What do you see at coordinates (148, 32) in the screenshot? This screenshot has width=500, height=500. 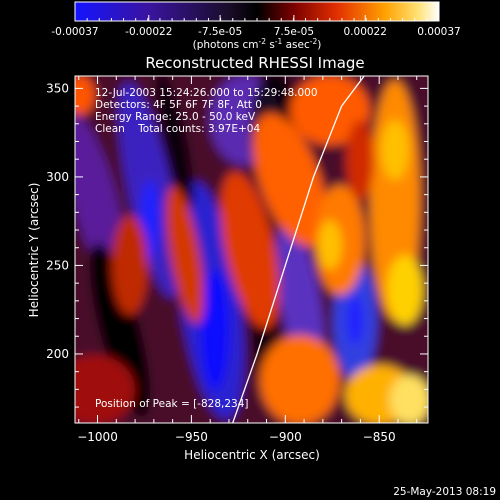 I see `colorbar-tick-label: -0.00022` at bounding box center [148, 32].